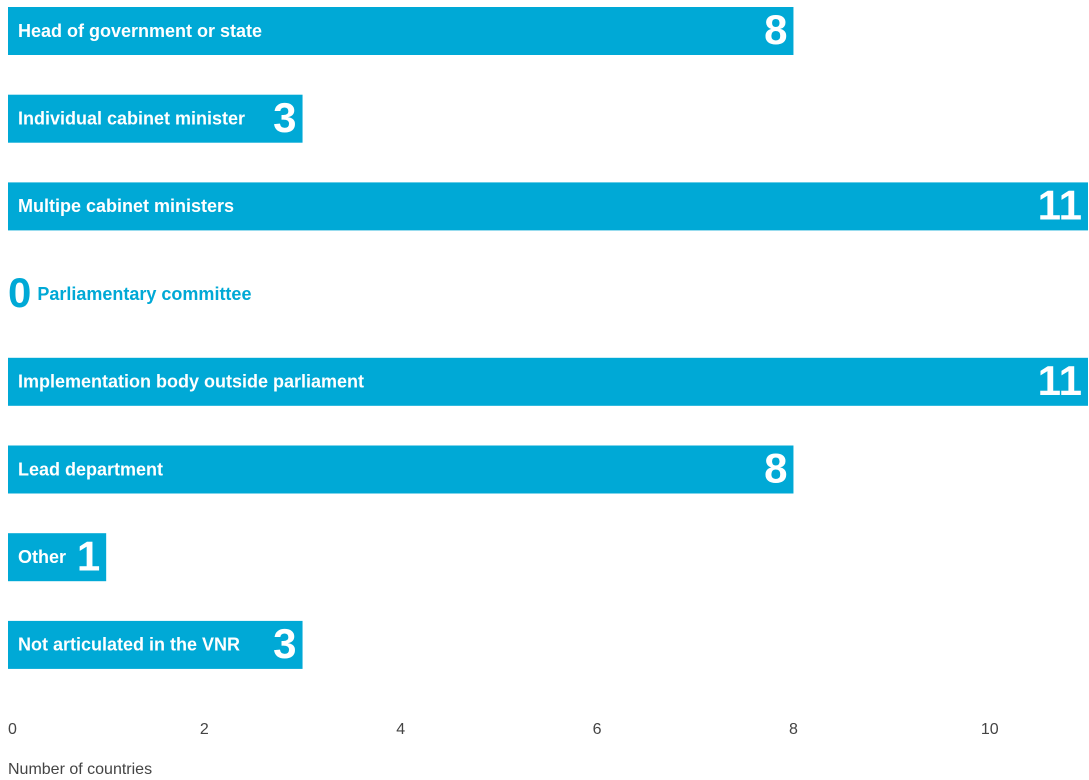 Image resolution: width=1089 pixels, height=780 pixels. What do you see at coordinates (80, 769) in the screenshot?
I see `x-axis-label: Number of countries` at bounding box center [80, 769].